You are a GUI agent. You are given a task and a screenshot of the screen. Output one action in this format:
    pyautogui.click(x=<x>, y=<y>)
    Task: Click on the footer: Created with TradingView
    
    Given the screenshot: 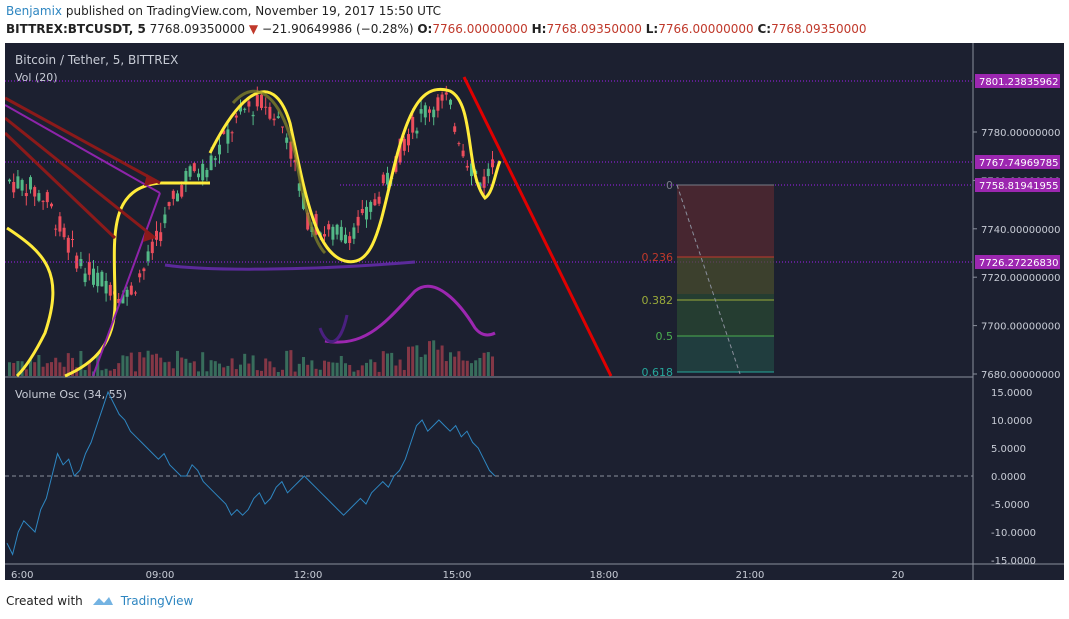 What is the action you would take?
    pyautogui.click(x=99, y=601)
    